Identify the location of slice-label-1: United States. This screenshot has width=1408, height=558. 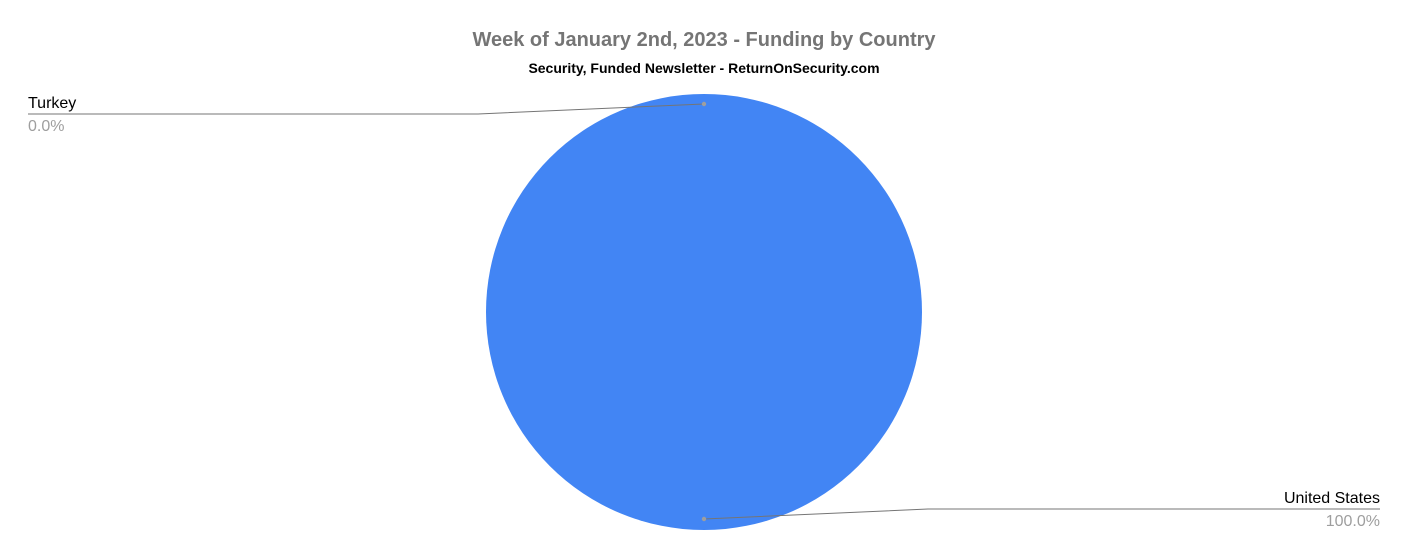
(1332, 498).